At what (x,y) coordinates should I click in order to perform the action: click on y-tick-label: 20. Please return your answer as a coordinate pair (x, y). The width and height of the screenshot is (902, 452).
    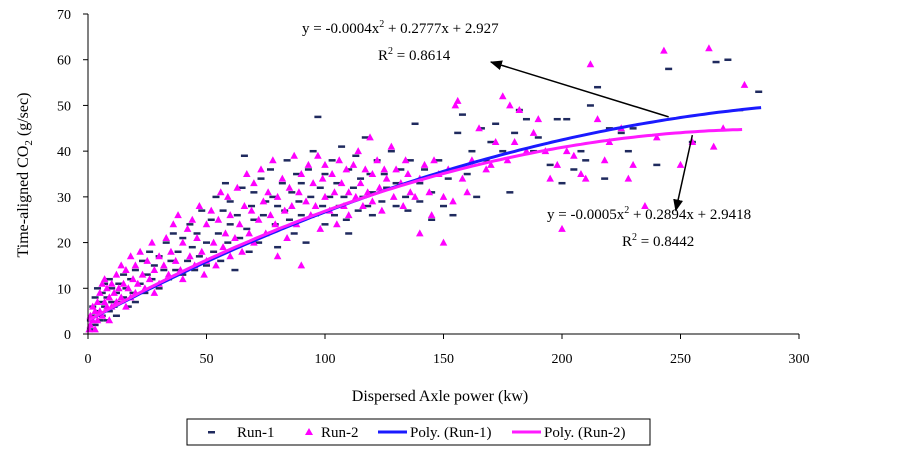
    Looking at the image, I should click on (64, 244).